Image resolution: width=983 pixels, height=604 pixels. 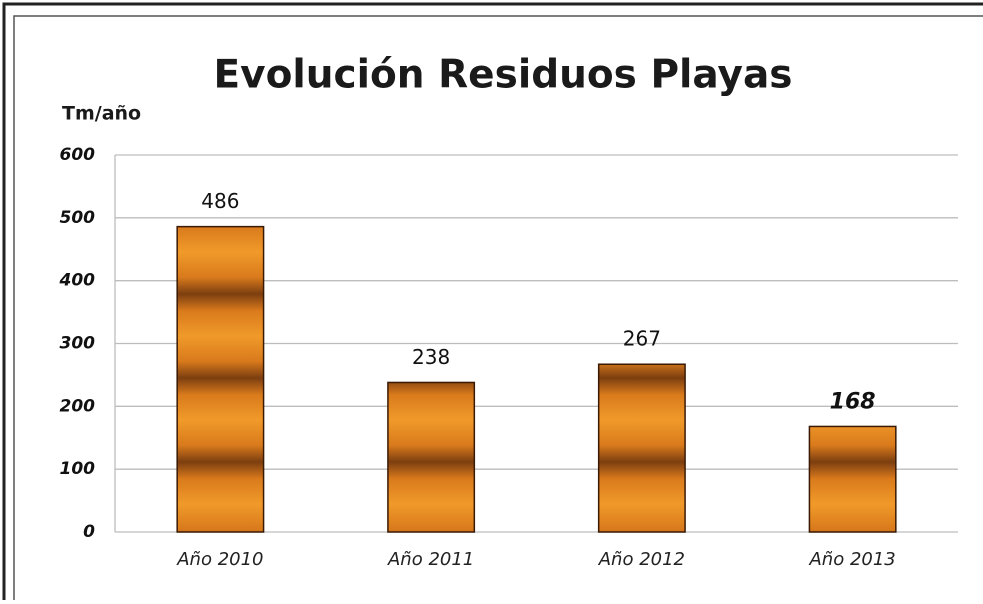 I want to click on x-tick-label: Año 2011, so click(x=430, y=559).